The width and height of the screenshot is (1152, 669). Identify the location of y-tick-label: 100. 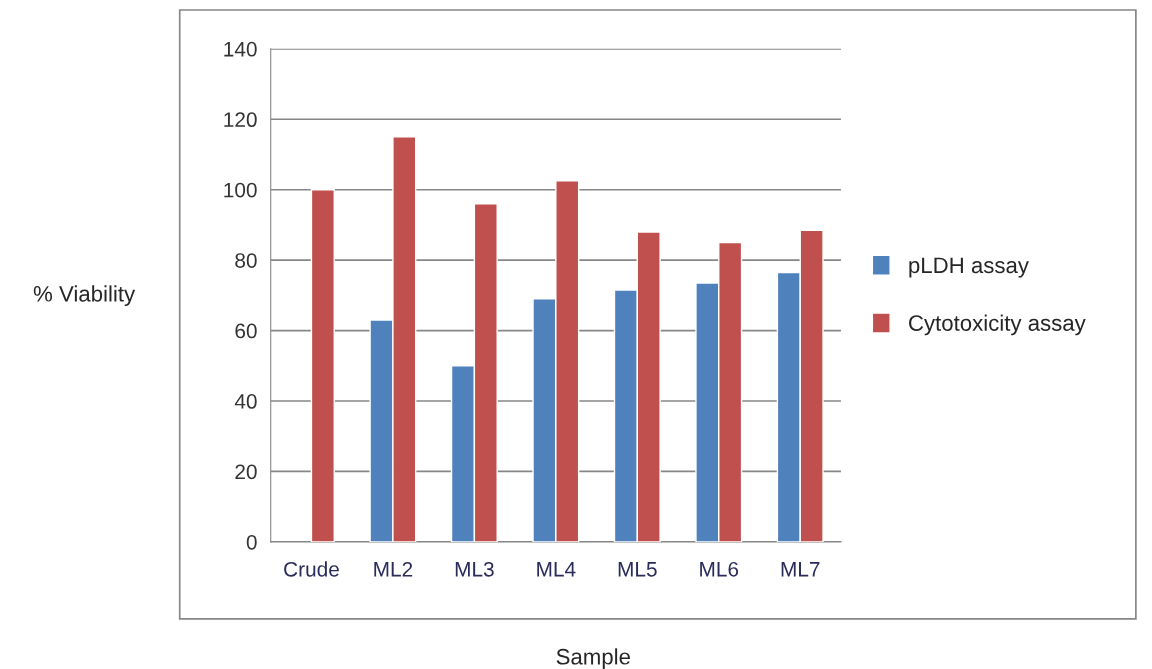
(240, 190).